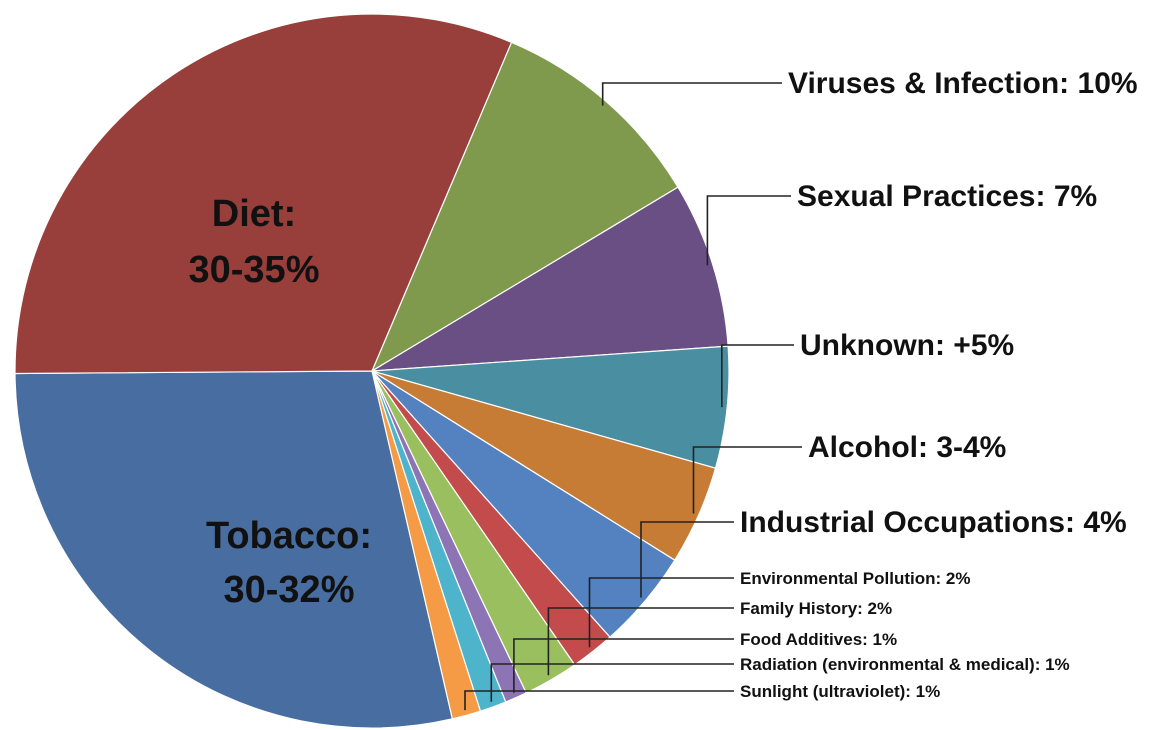  Describe the element at coordinates (840, 691) in the screenshot. I see `slice-label-9: Sunlight (ultraviolet): 1%` at that location.